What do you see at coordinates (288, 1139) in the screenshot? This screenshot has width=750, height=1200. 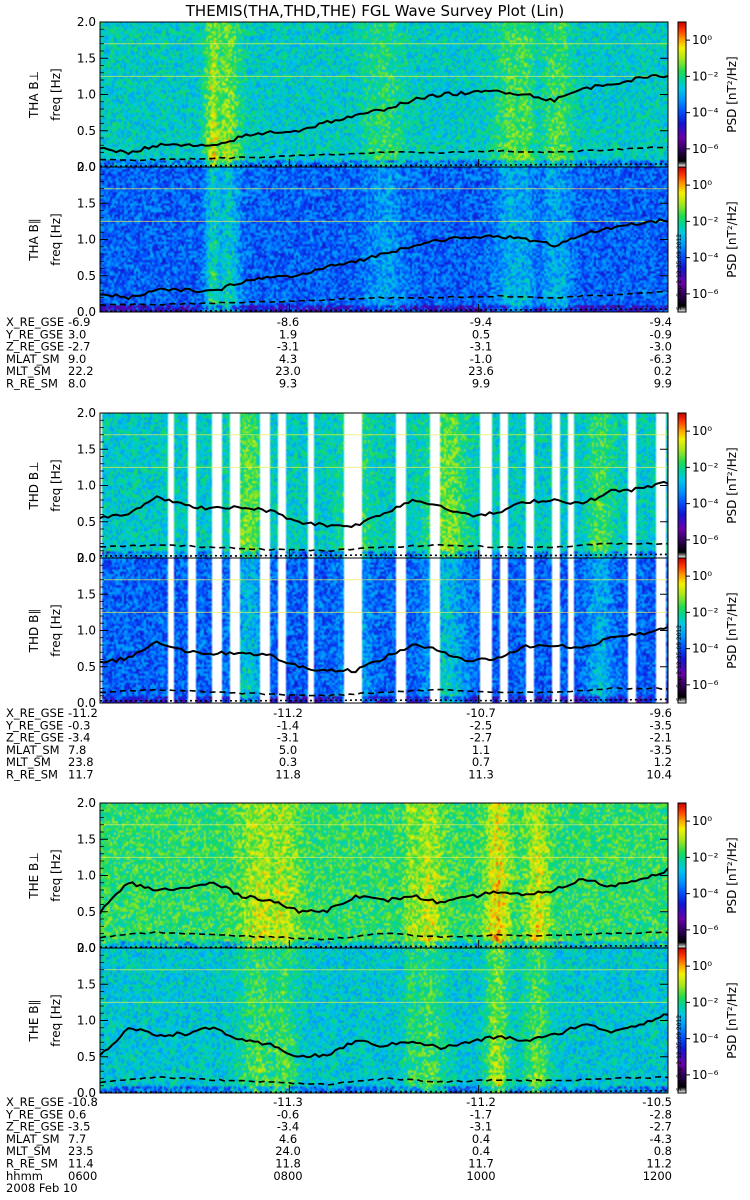 I see `ephem-value: 4.6` at bounding box center [288, 1139].